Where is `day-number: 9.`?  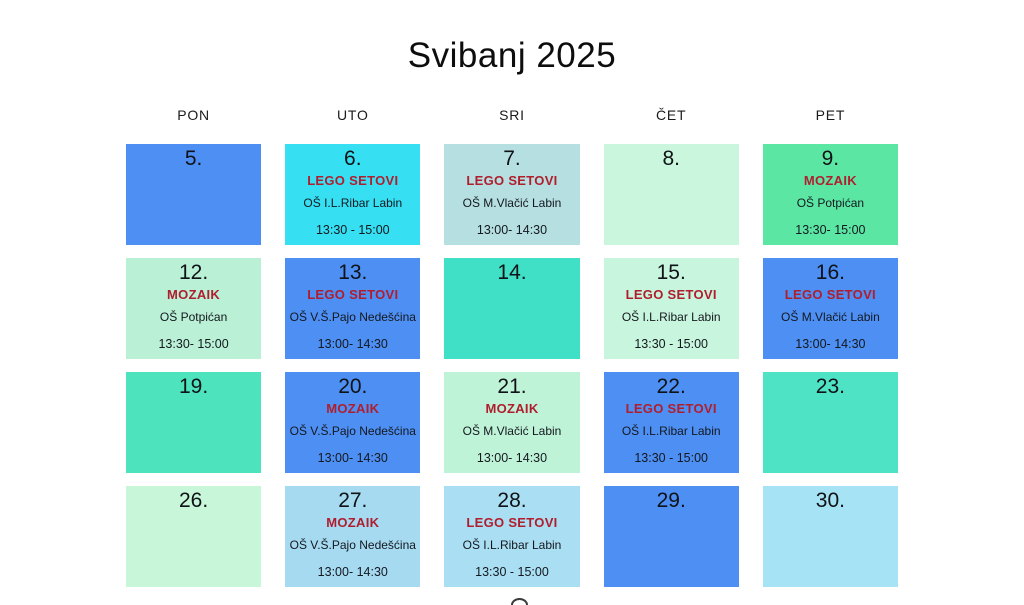 day-number: 9. is located at coordinates (830, 158).